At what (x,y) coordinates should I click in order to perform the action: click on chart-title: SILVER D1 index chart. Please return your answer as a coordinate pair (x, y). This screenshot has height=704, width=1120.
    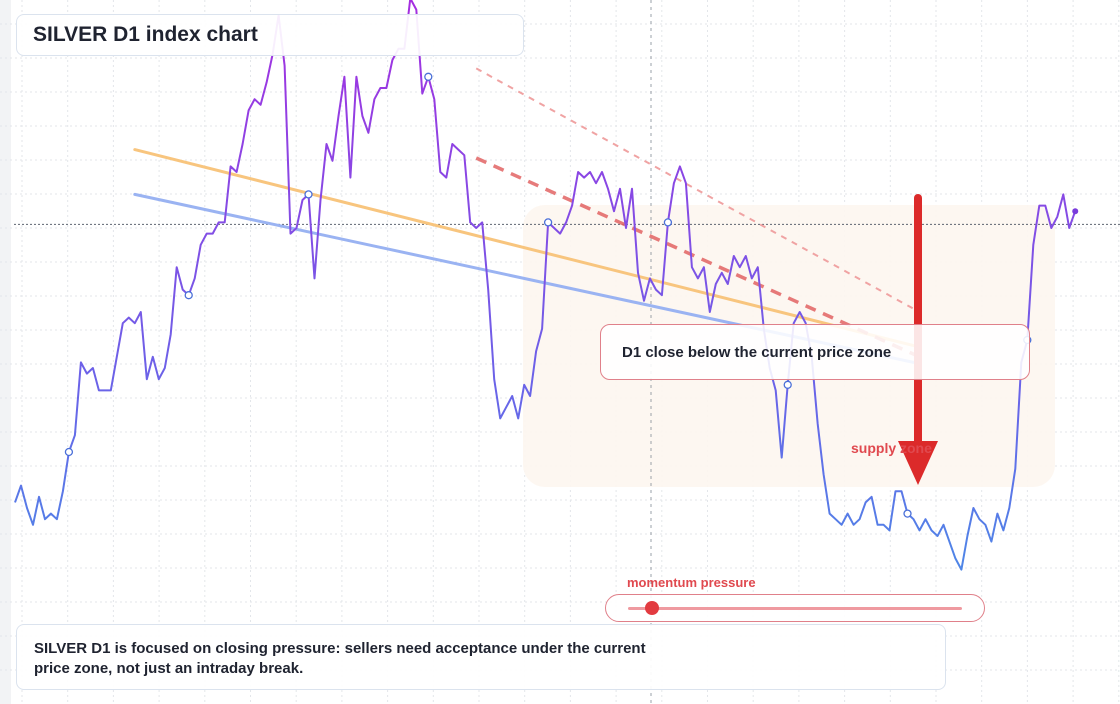
    Looking at the image, I should click on (145, 34).